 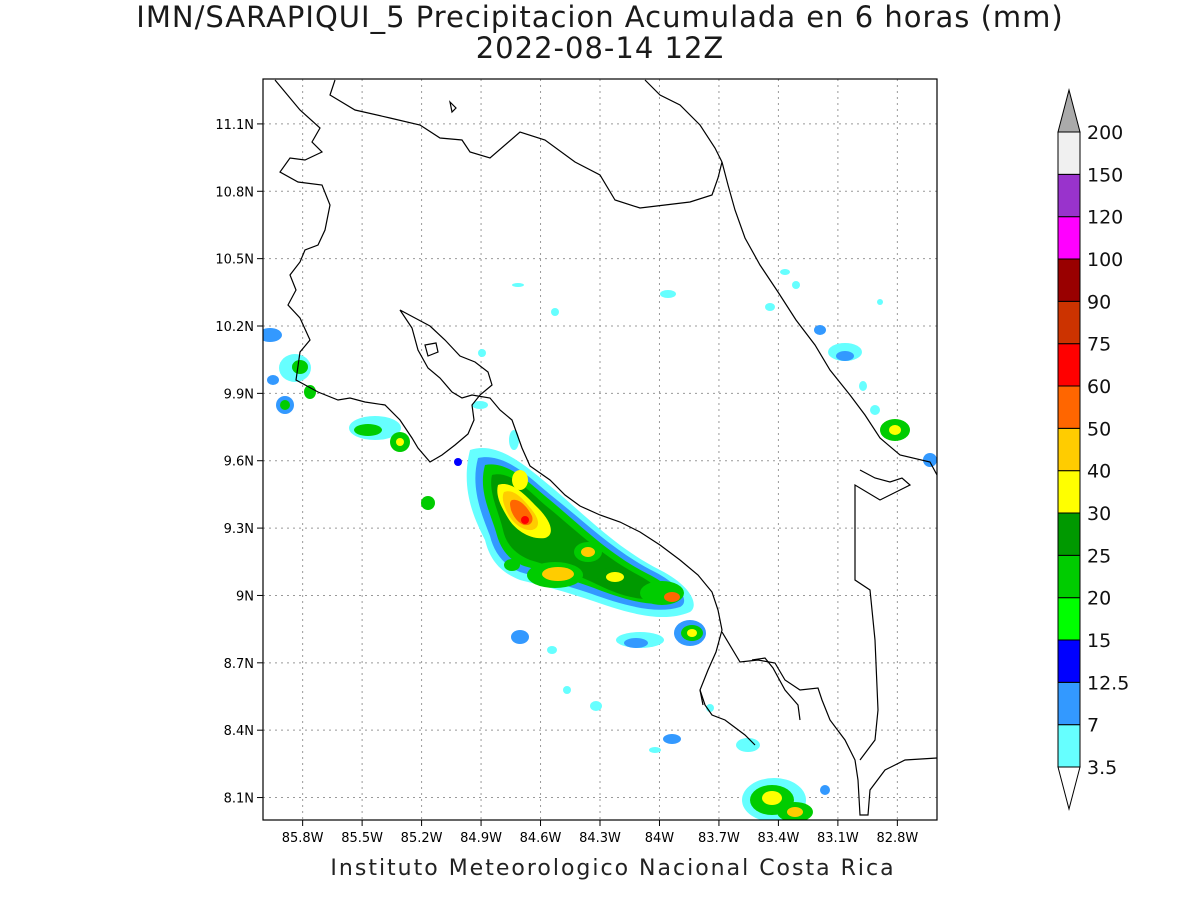 I want to click on lon-tick-label: 85.5W, so click(x=362, y=838).